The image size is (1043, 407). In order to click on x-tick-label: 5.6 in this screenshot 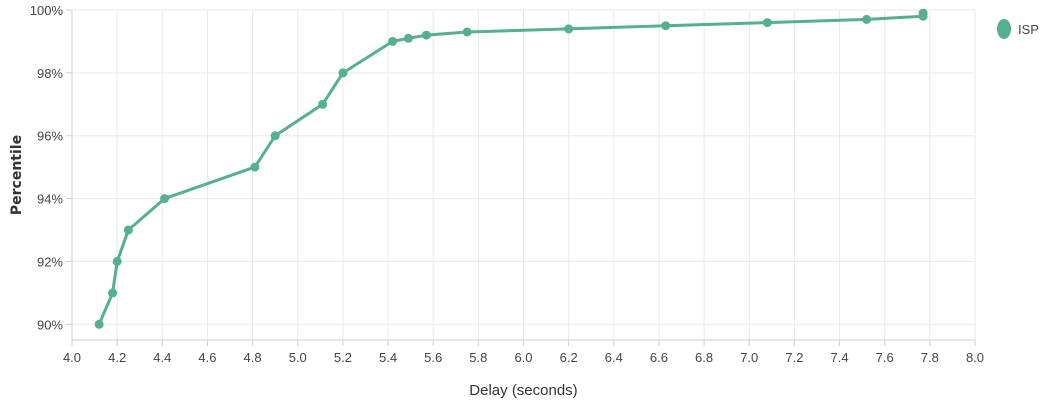, I will do `click(433, 357)`.